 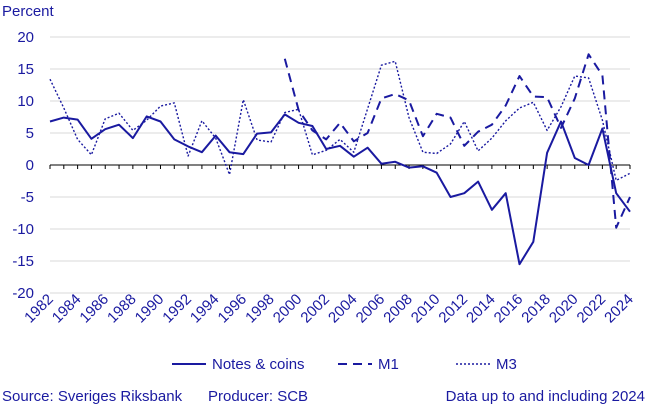 What do you see at coordinates (481, 309) in the screenshot?
I see `x-tick-label: 2014` at bounding box center [481, 309].